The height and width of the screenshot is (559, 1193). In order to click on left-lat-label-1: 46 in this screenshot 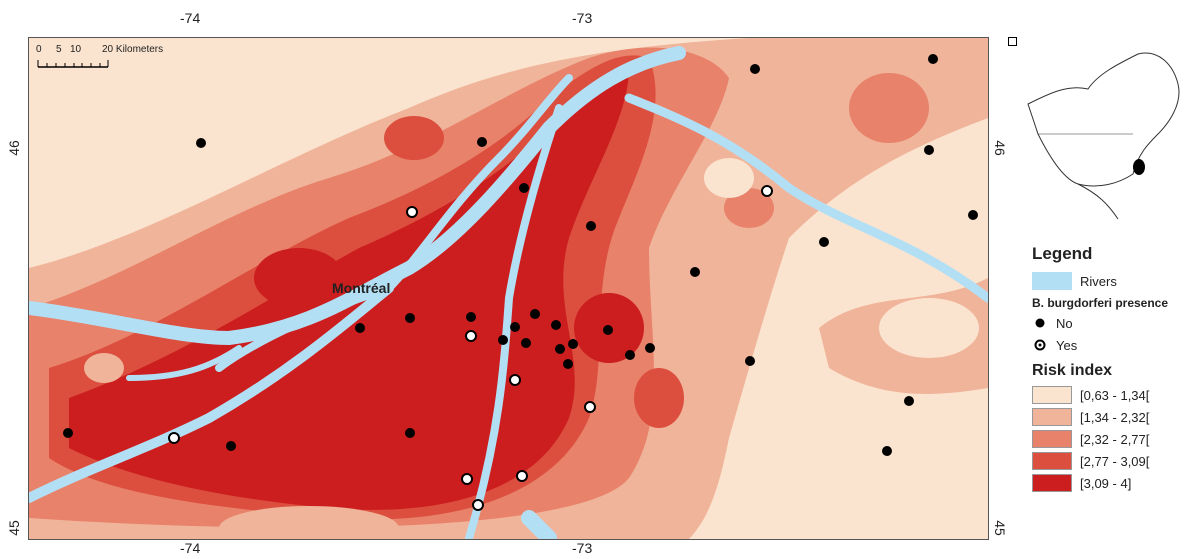, I will do `click(13, 148)`.